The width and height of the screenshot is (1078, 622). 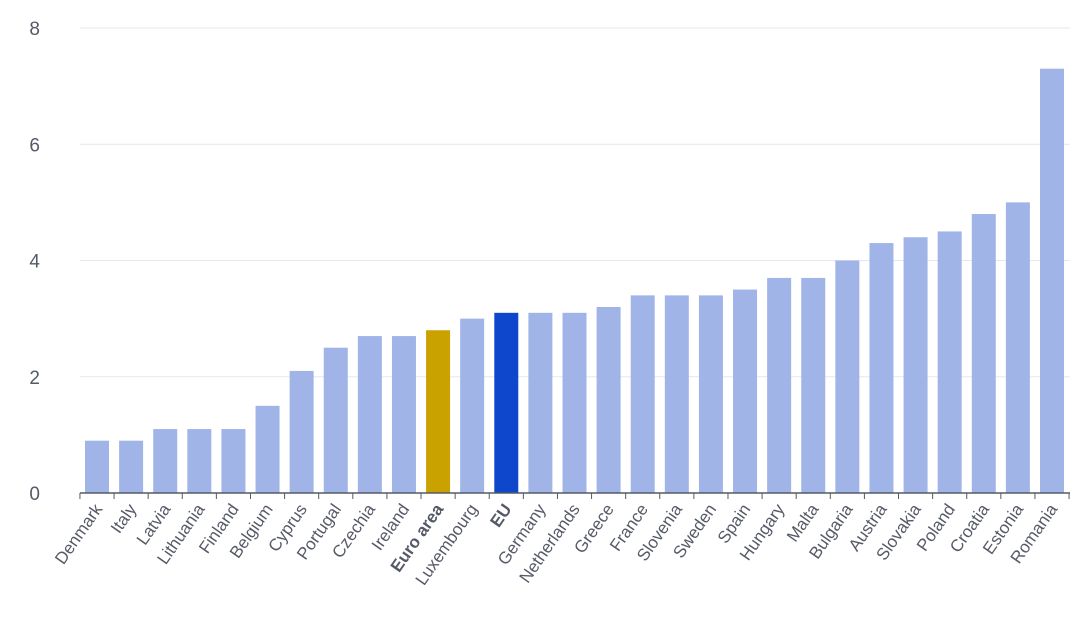 I want to click on bar-france, so click(x=642, y=394).